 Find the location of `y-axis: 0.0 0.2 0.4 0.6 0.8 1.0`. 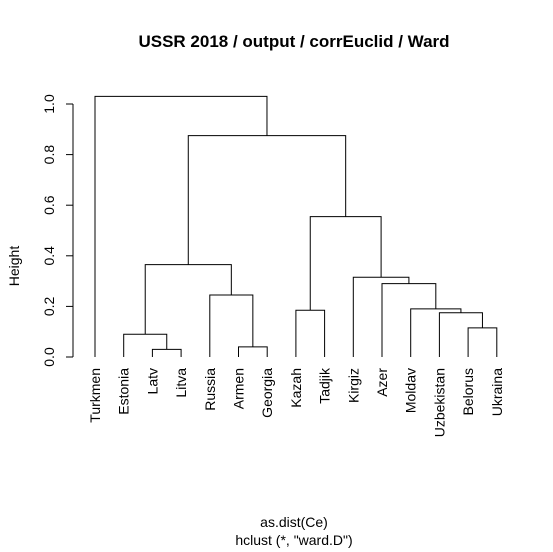

y-axis: 0.0 0.2 0.4 0.6 0.8 1.0 is located at coordinates (57, 230).